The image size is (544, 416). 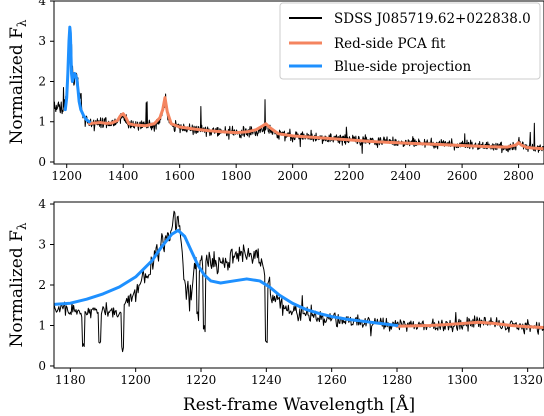 What do you see at coordinates (42, 81) in the screenshot?
I see `top-y-tick-label: 2` at bounding box center [42, 81].